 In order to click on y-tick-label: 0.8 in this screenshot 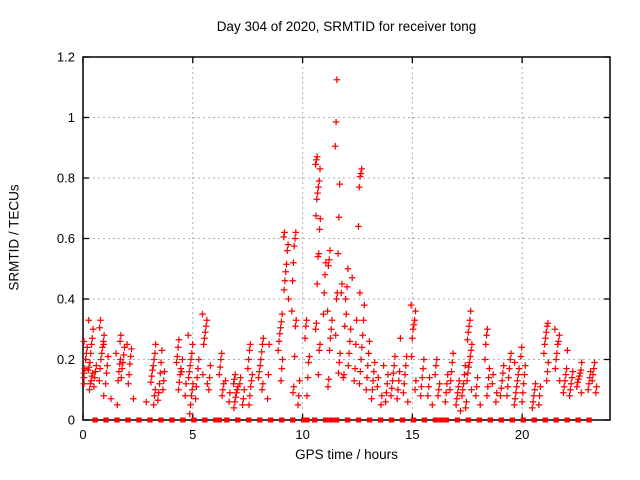, I will do `click(66, 178)`.